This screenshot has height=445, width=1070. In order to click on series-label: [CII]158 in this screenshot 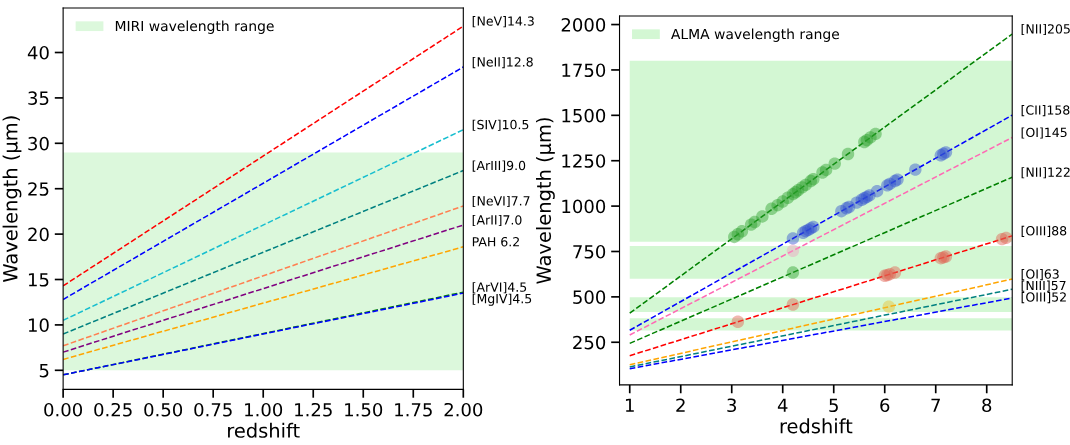, I will do `click(1045, 111)`.